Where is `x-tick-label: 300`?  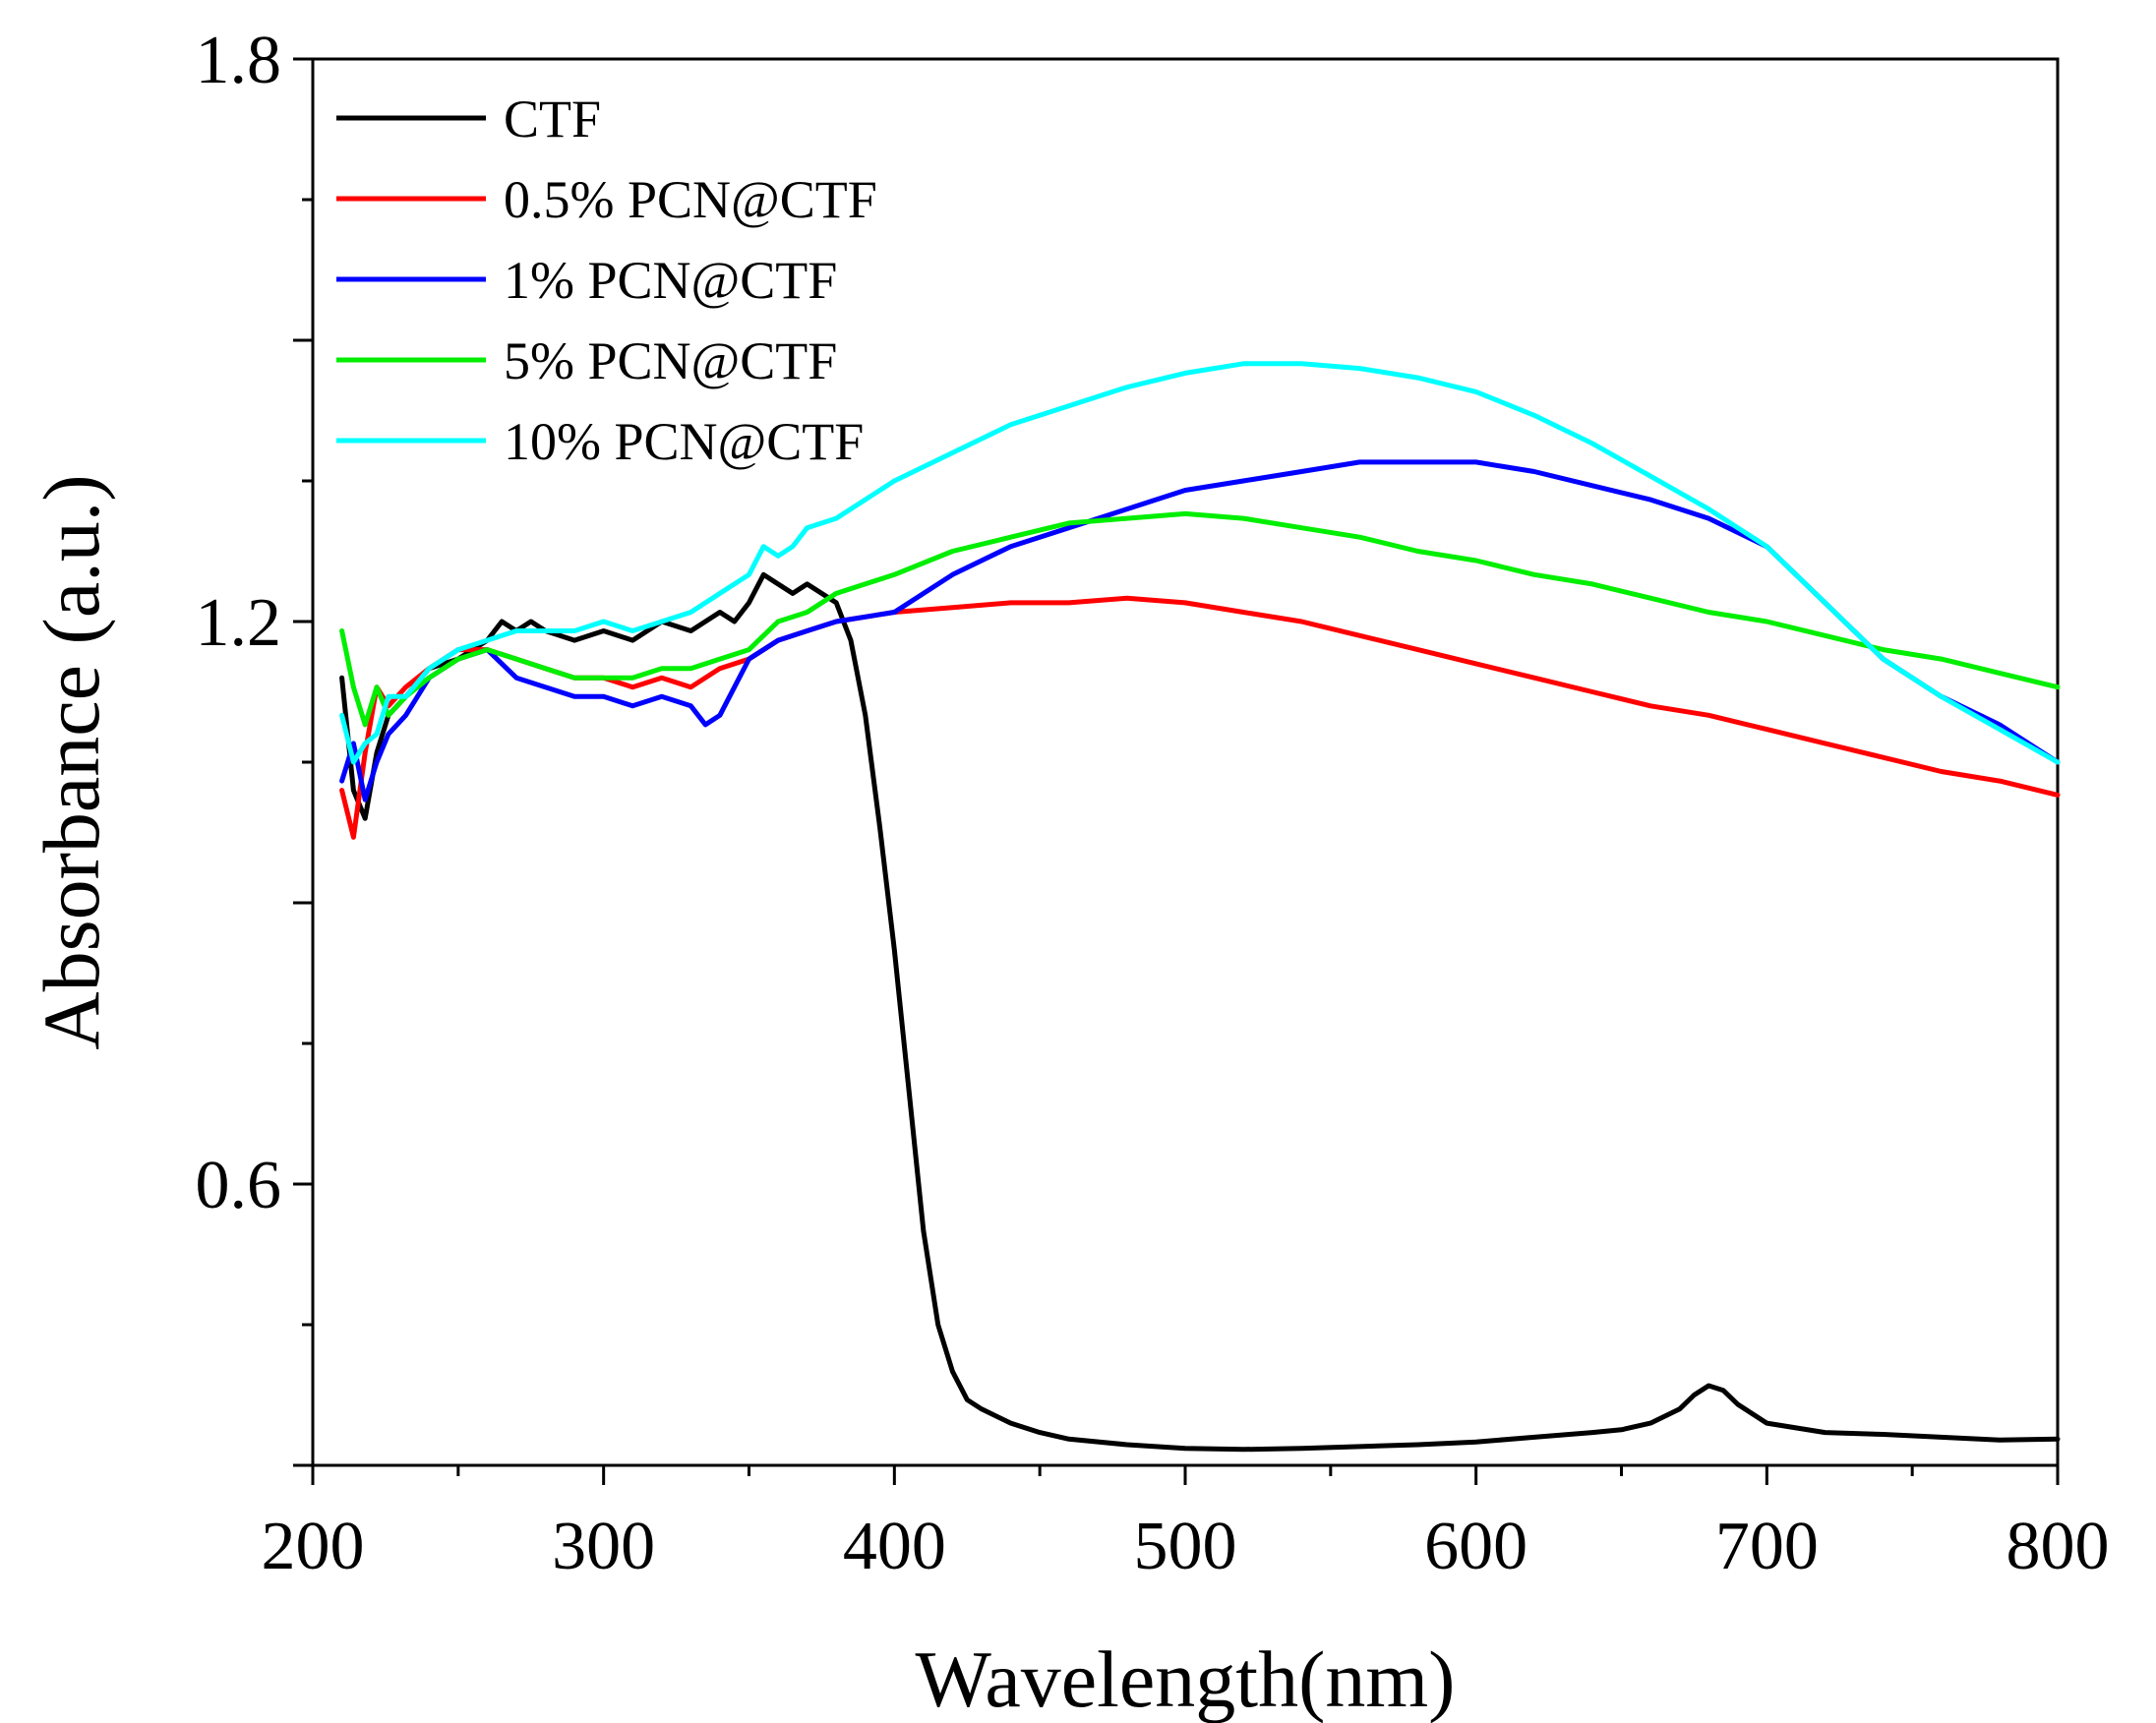 x-tick-label: 300 is located at coordinates (603, 1546).